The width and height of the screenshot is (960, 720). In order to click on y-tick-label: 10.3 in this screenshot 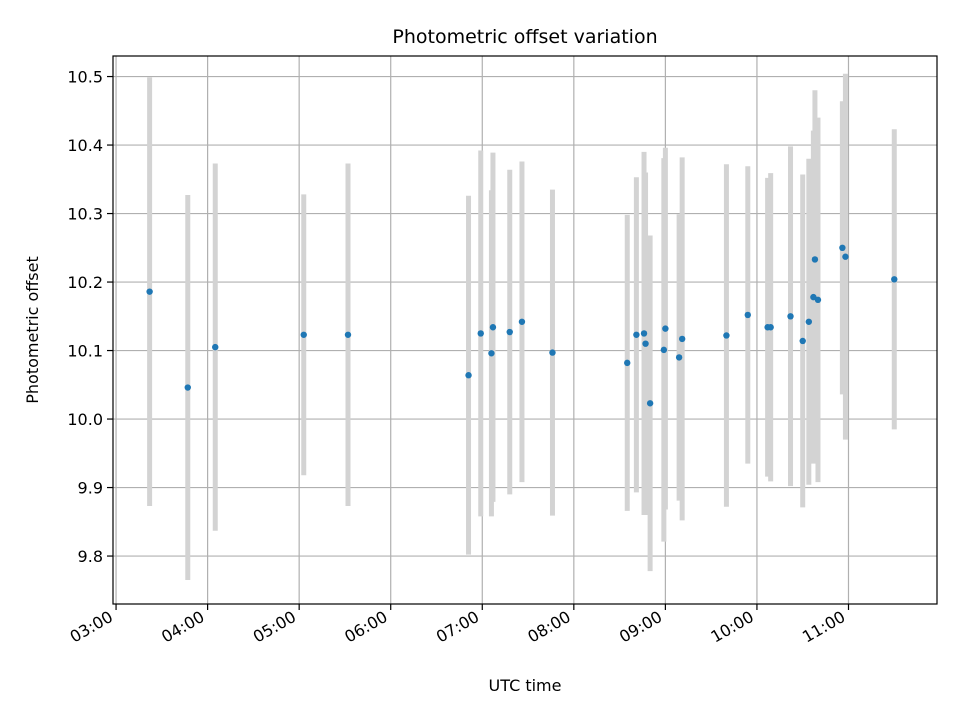, I will do `click(85, 214)`.